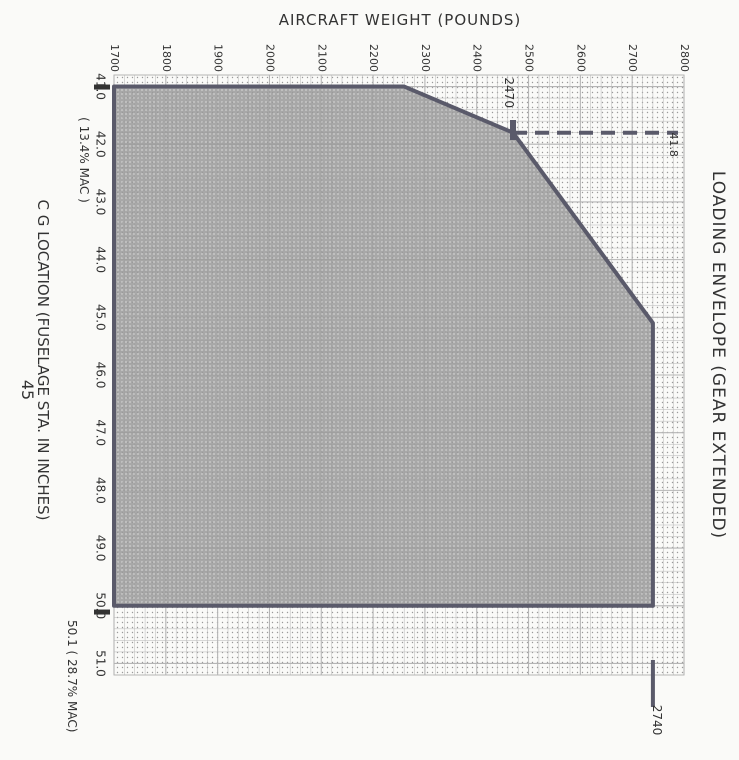 This screenshot has height=760, width=739. What do you see at coordinates (101, 317) in the screenshot?
I see `y-tick-label: 45.0` at bounding box center [101, 317].